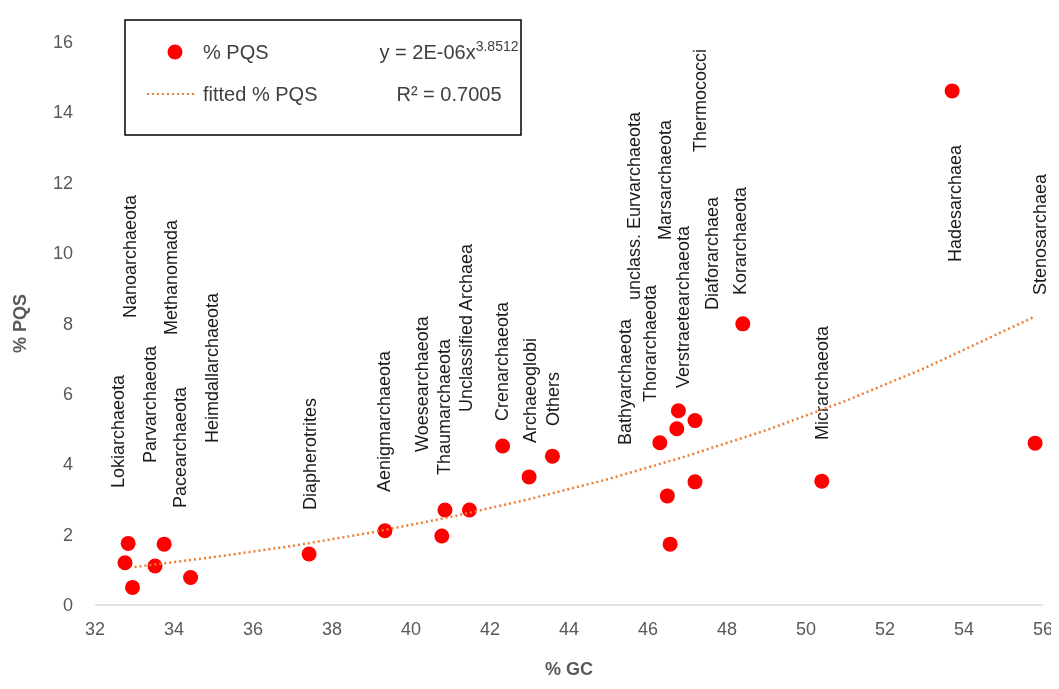  What do you see at coordinates (449, 94) in the screenshot?
I see `annotation: R² = 0.7005` at bounding box center [449, 94].